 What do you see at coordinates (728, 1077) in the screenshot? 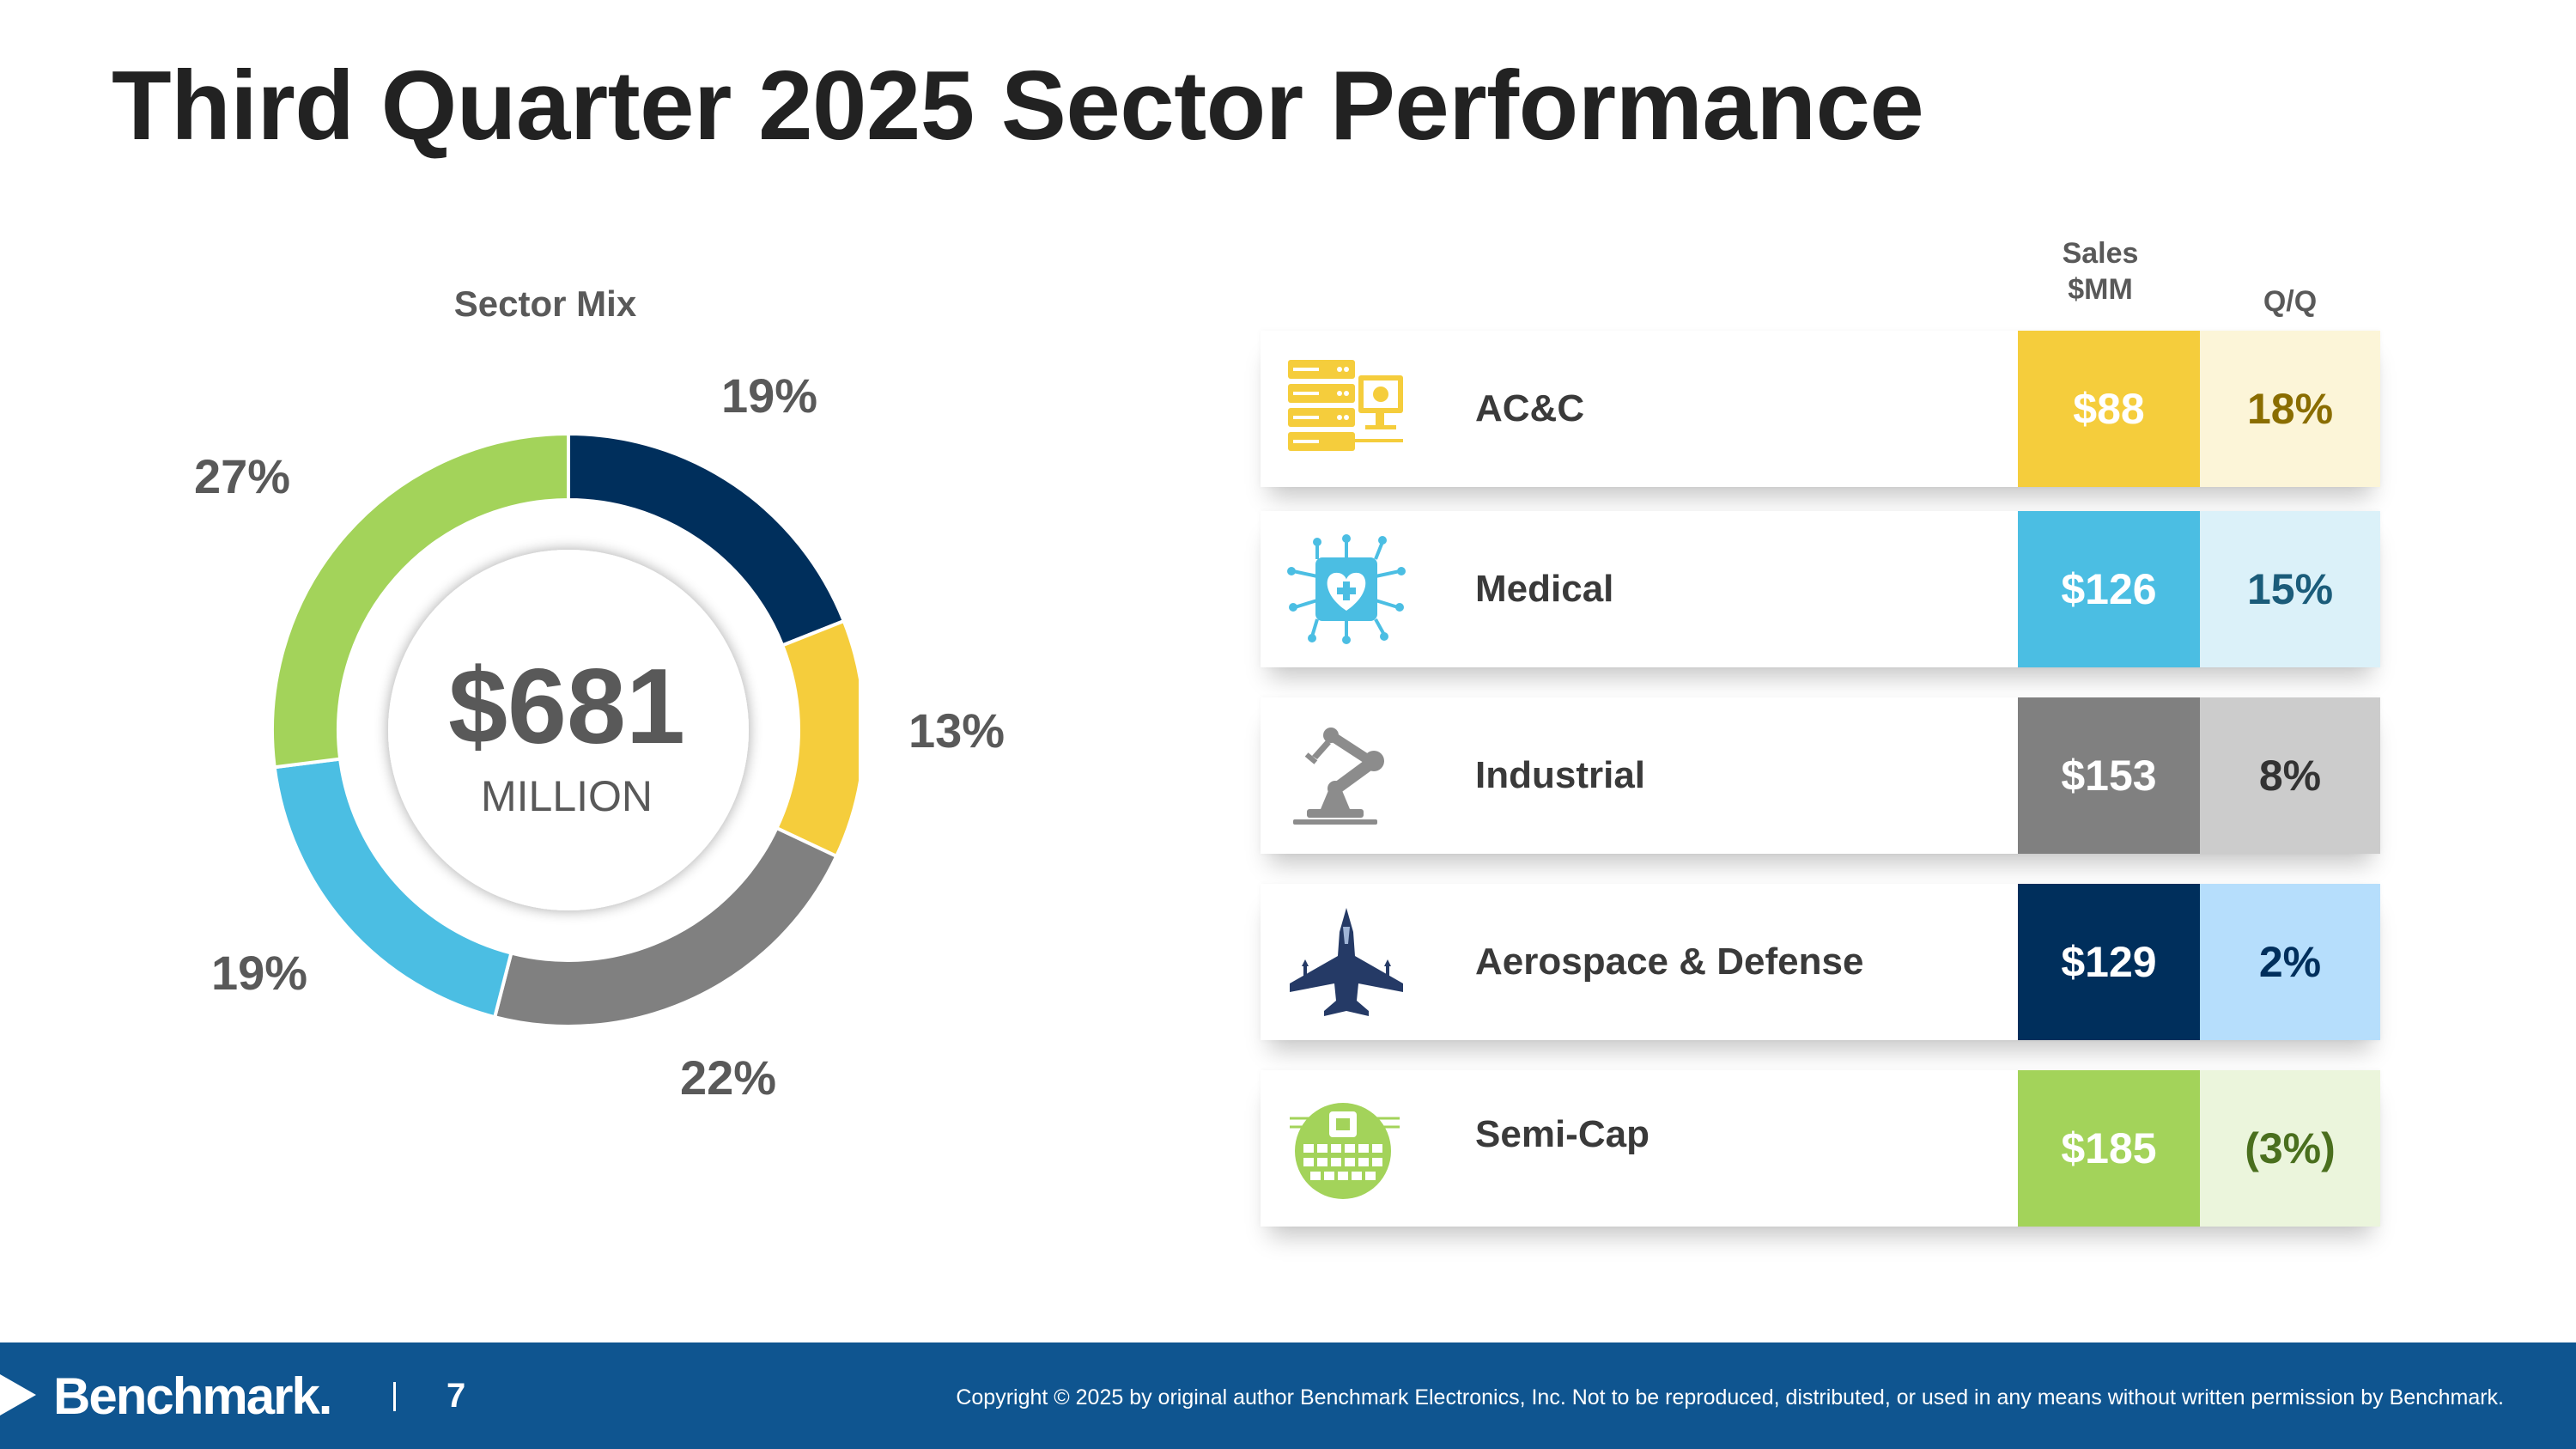
I see `slice-label-industrial: 22%` at bounding box center [728, 1077].